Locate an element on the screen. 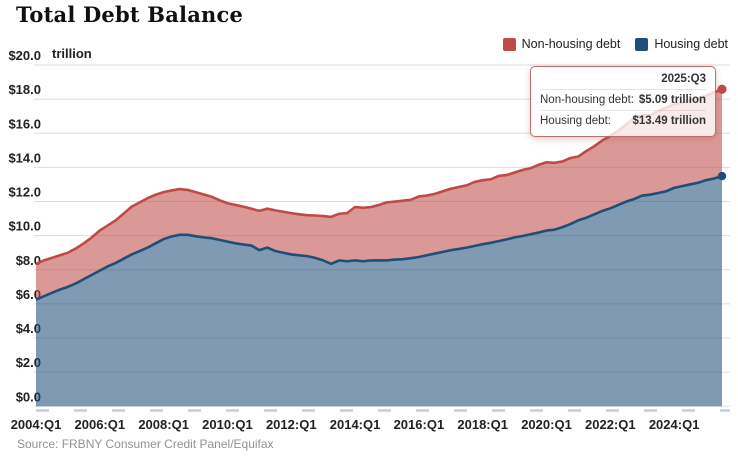 Image resolution: width=738 pixels, height=462 pixels. chart-legend: Non-housing debt Housing debt is located at coordinates (615, 44).